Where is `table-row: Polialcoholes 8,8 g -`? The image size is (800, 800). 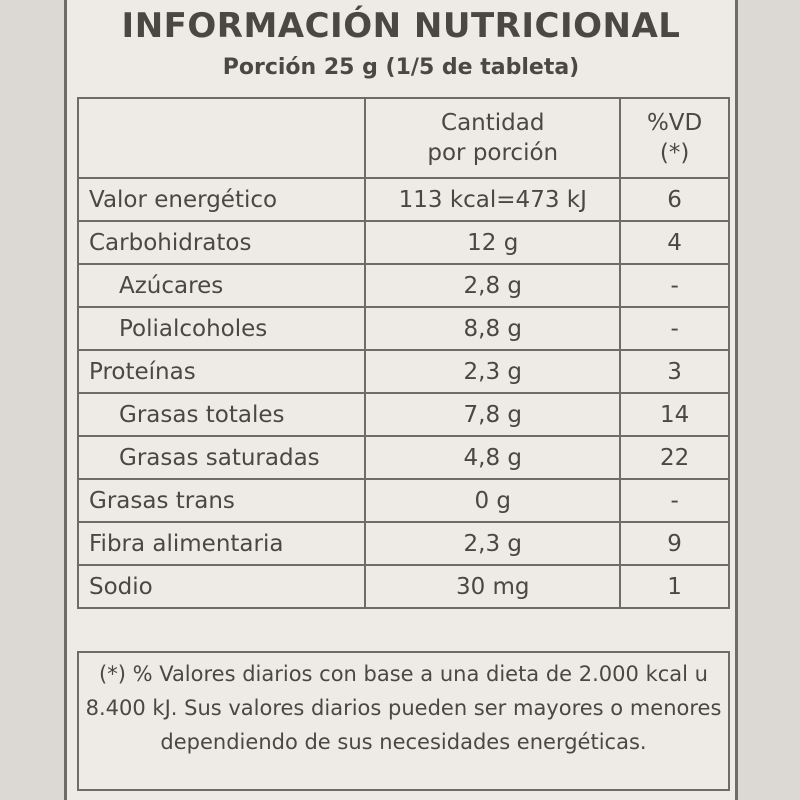
table-row: Polialcoholes 8,8 g - is located at coordinates (403, 328).